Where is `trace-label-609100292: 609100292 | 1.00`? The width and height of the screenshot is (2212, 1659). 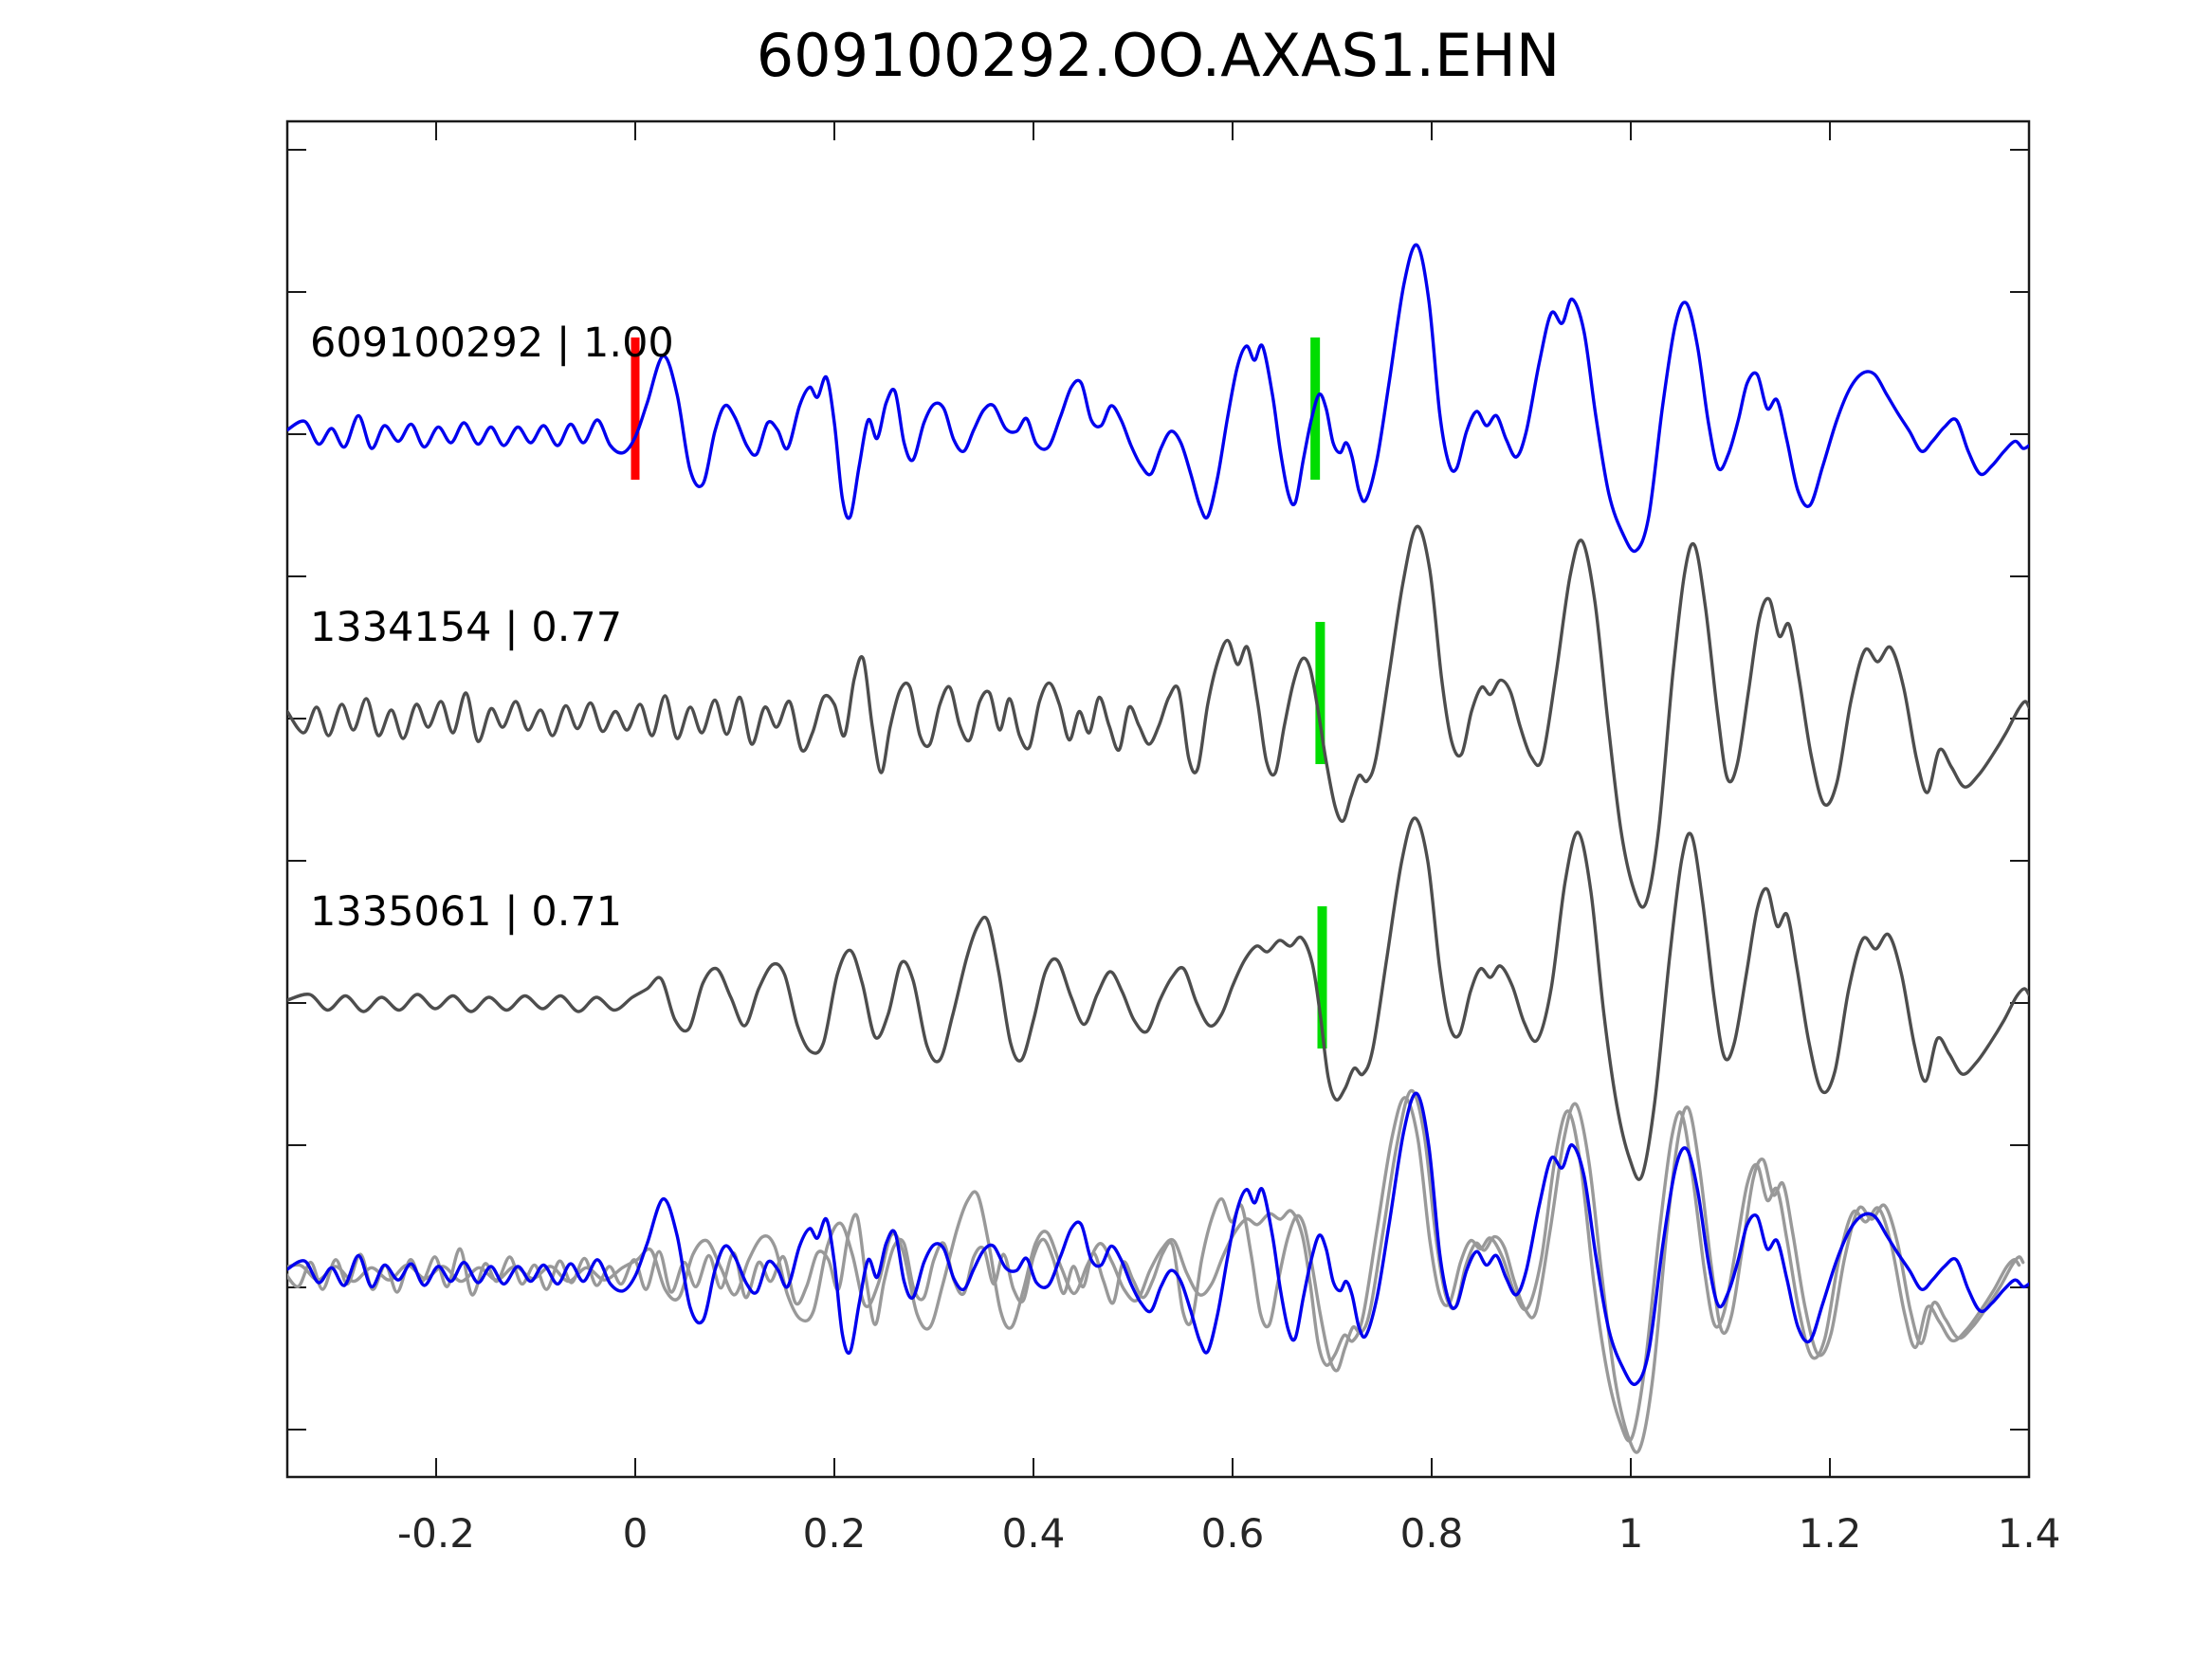 trace-label-609100292: 609100292 | 1.00 is located at coordinates (492, 343).